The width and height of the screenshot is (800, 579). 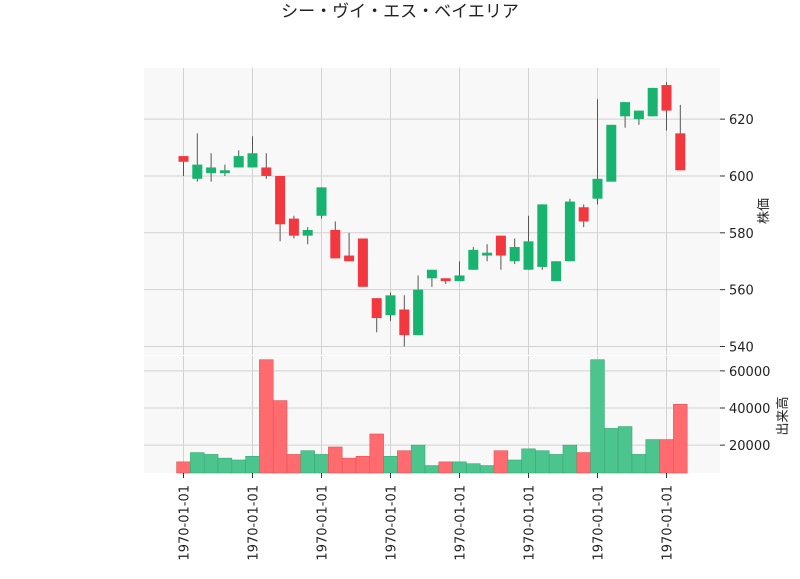 What do you see at coordinates (741, 234) in the screenshot?
I see `price-tick-label: 580` at bounding box center [741, 234].